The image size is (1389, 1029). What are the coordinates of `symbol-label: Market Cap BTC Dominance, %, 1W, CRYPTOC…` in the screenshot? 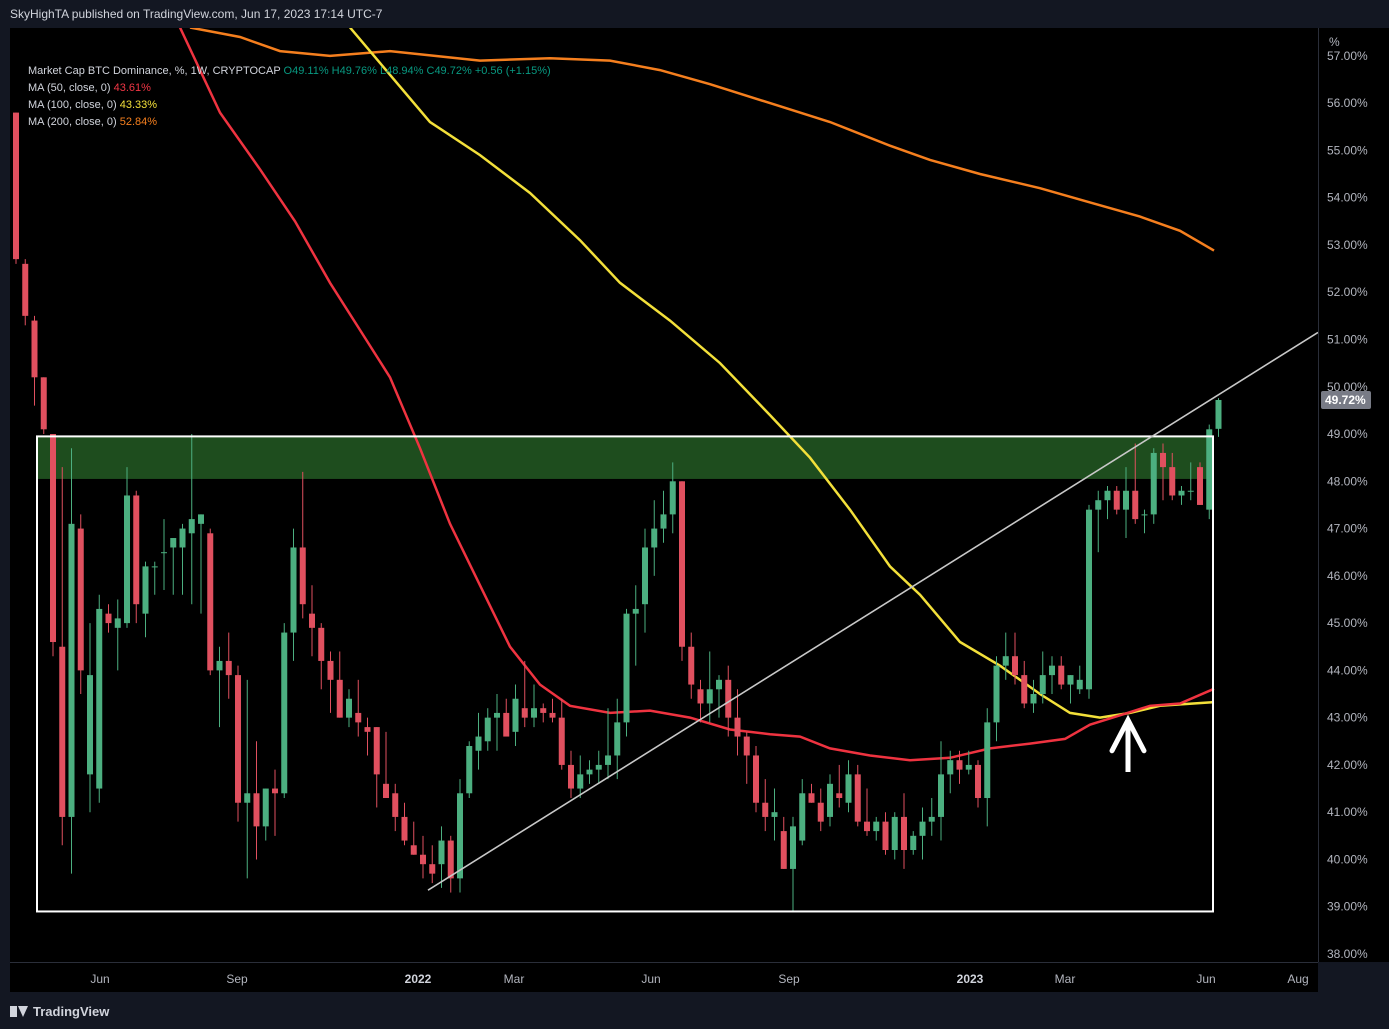 It's located at (154, 71).